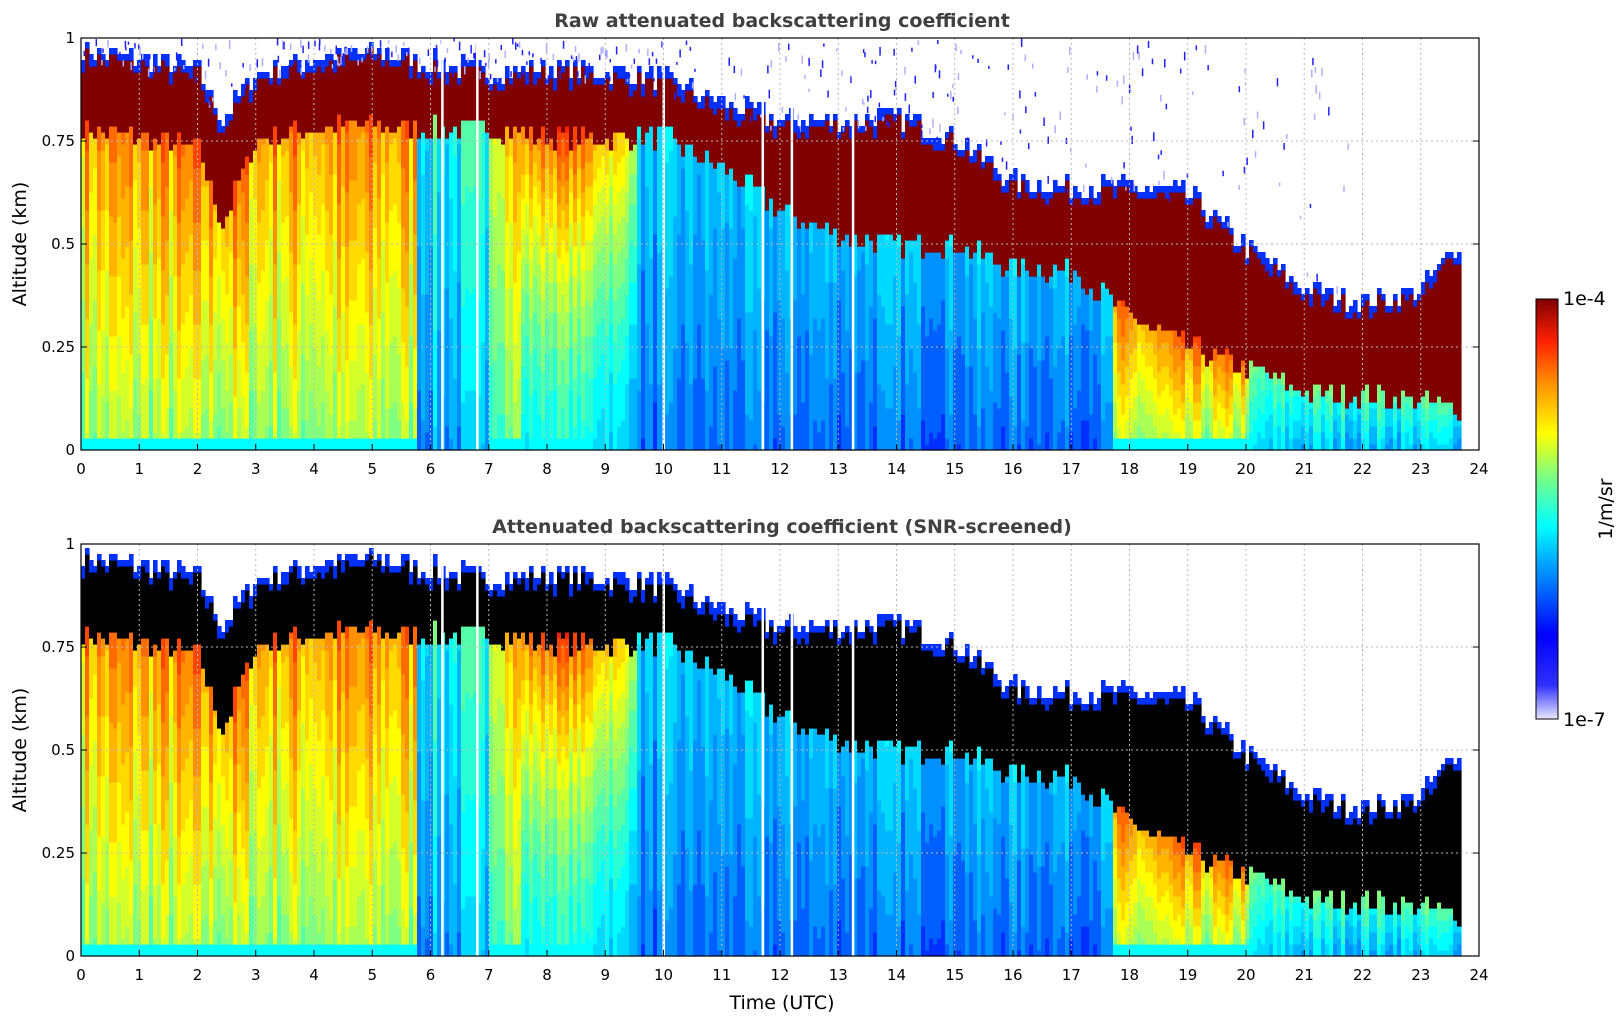  I want to click on x-tick-label: 21, so click(1304, 469).